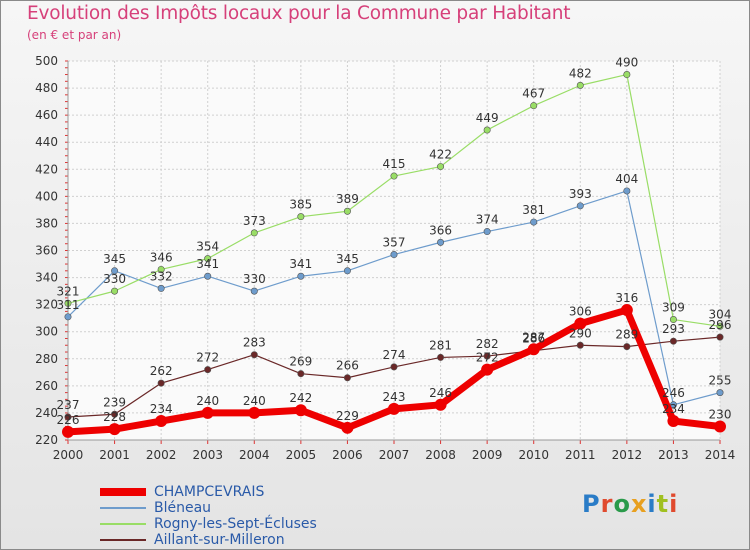 This screenshot has height=550, width=750. Describe the element at coordinates (207, 455) in the screenshot. I see `x-tick-label: 2003` at that location.